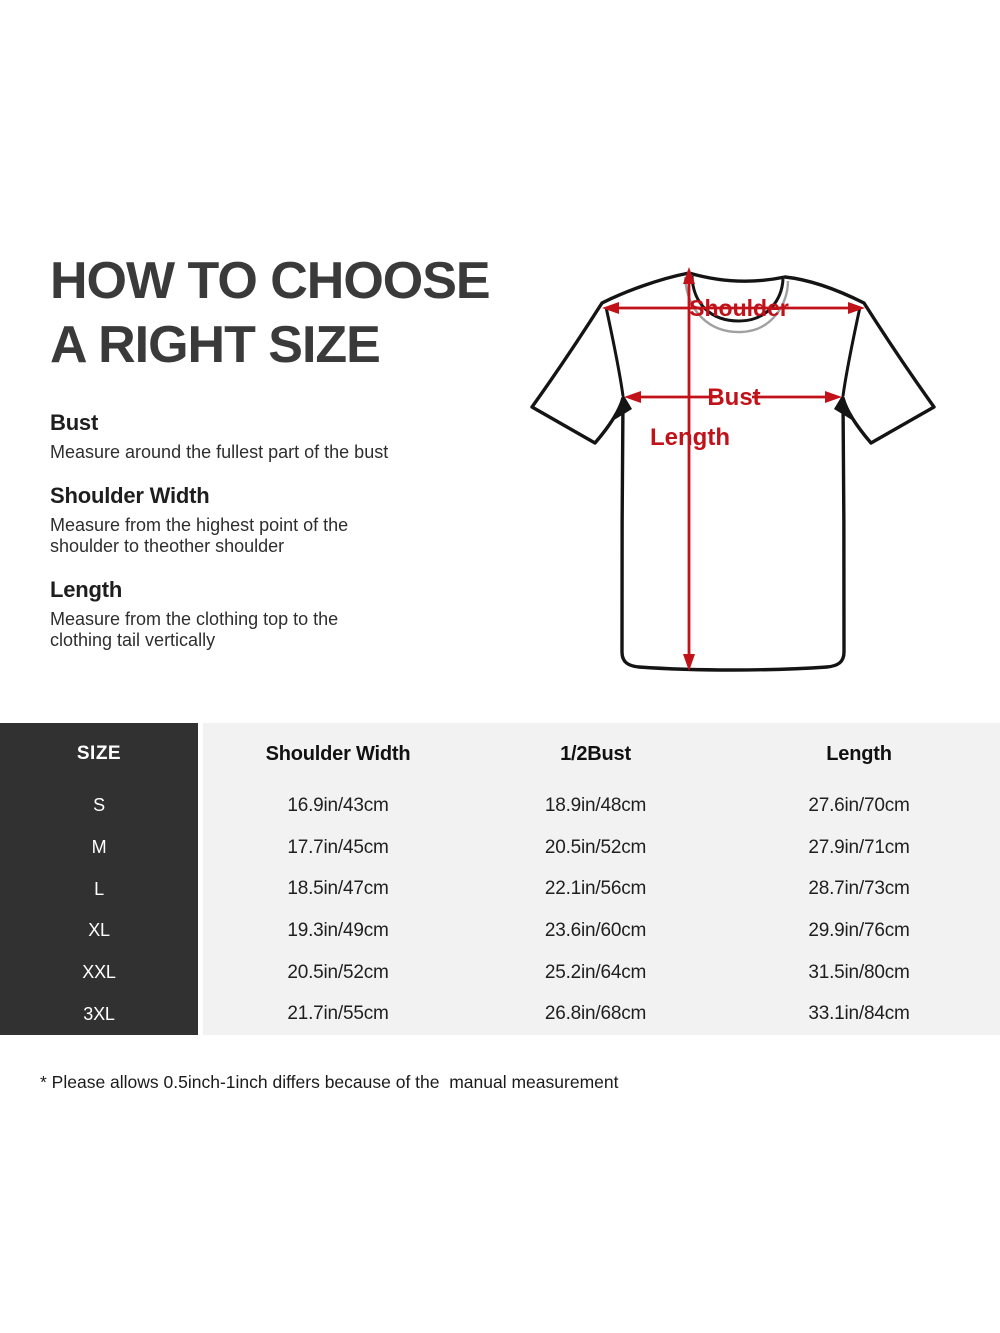 The width and height of the screenshot is (1000, 1333). What do you see at coordinates (856, 308) in the screenshot?
I see `shoulder-arrowhead-right` at bounding box center [856, 308].